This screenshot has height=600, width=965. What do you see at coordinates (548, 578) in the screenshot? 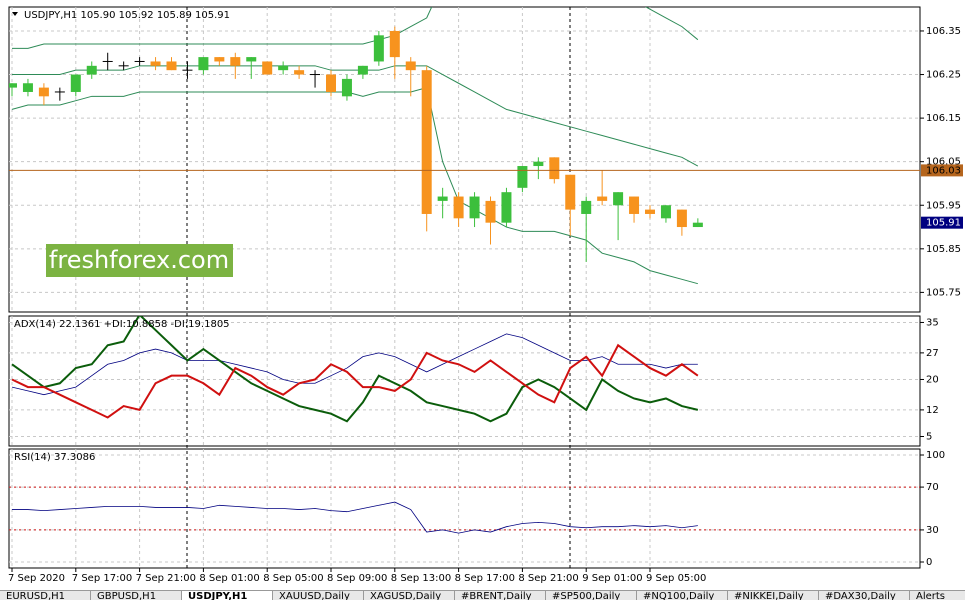
I see `x-tick-label: 8 Sep 21:00` at bounding box center [548, 578].